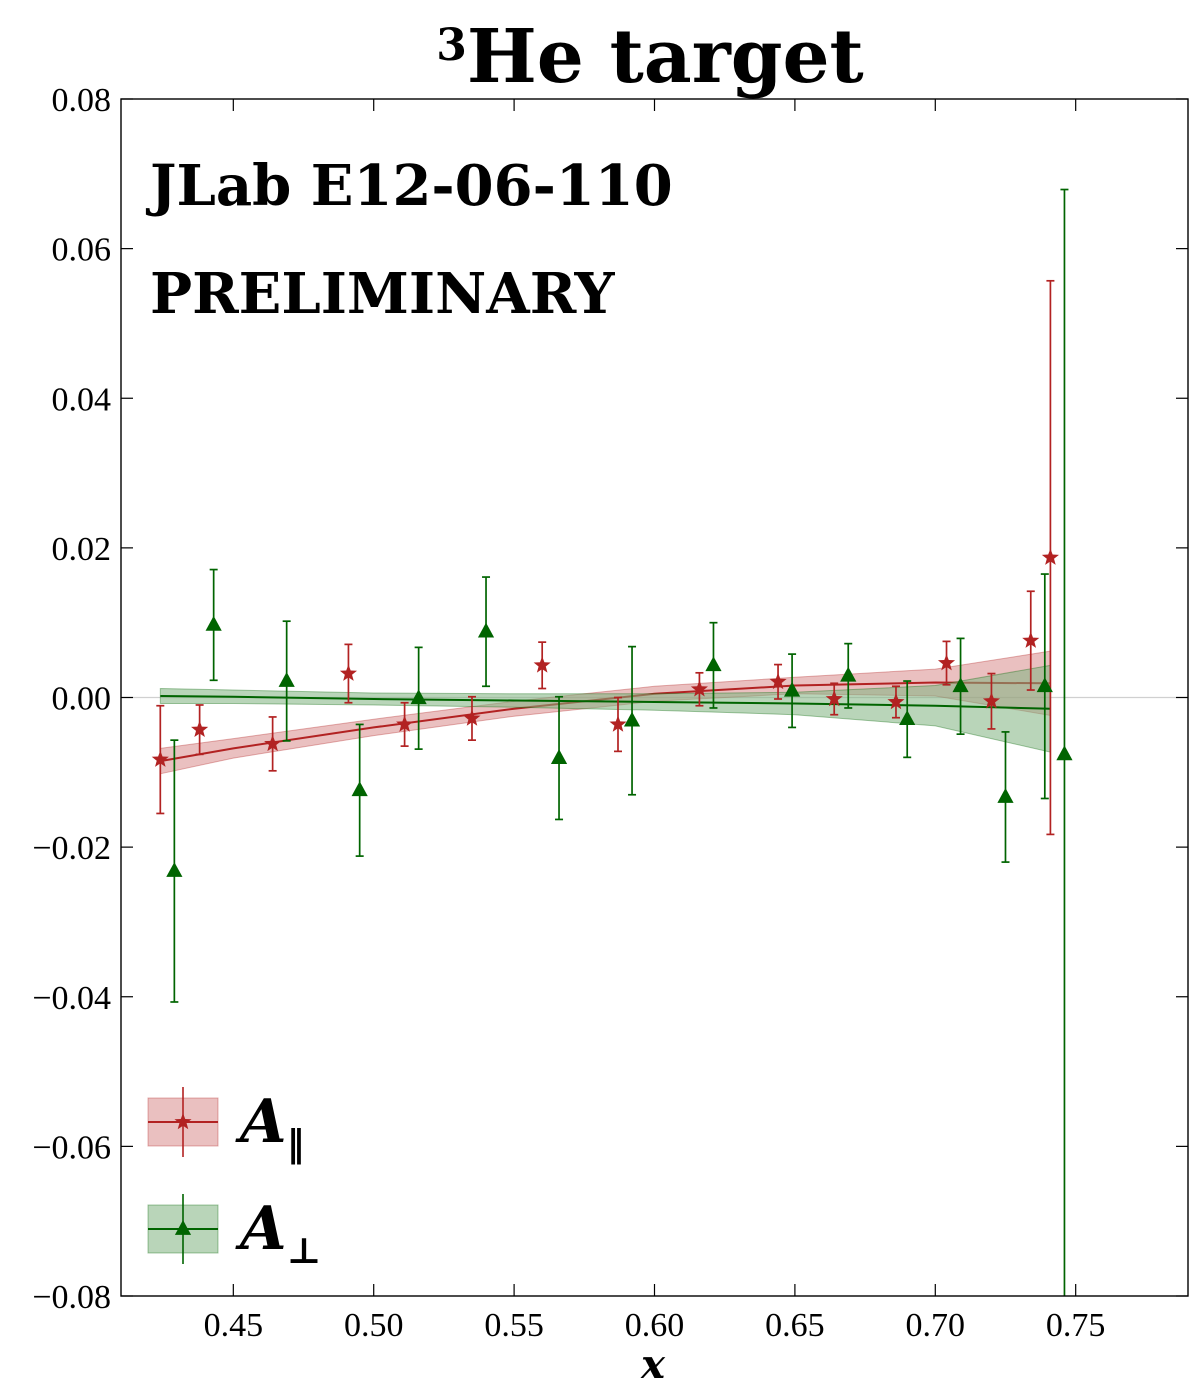 This screenshot has height=1400, width=1200. Describe the element at coordinates (383, 294) in the screenshot. I see `annotation-preliminary: PRELIMINARY` at that location.